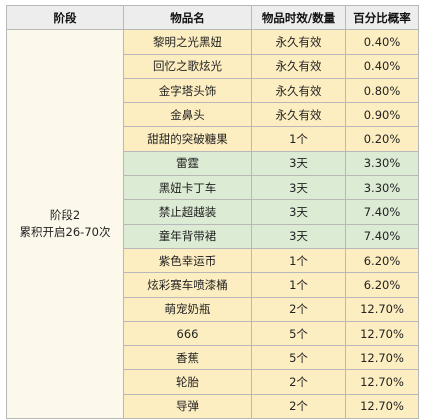  Describe the element at coordinates (187, 17) in the screenshot. I see `header-item-name: 物品名` at that location.